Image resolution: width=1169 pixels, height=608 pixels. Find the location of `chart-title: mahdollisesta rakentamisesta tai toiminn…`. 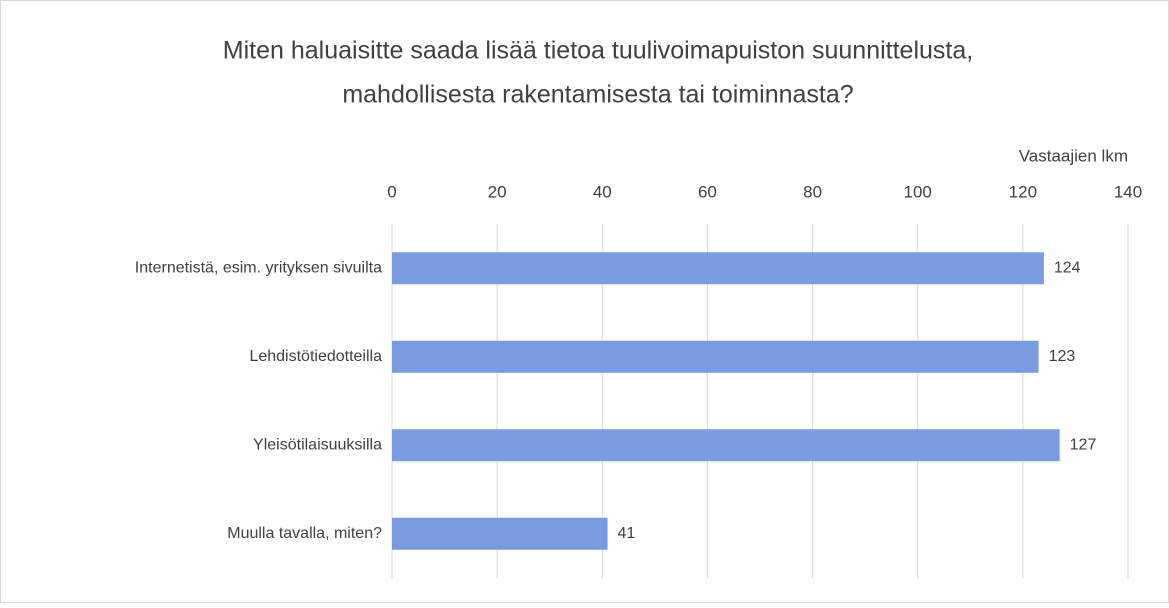

chart-title: mahdollisesta rakentamisesta tai toiminn… is located at coordinates (597, 95).